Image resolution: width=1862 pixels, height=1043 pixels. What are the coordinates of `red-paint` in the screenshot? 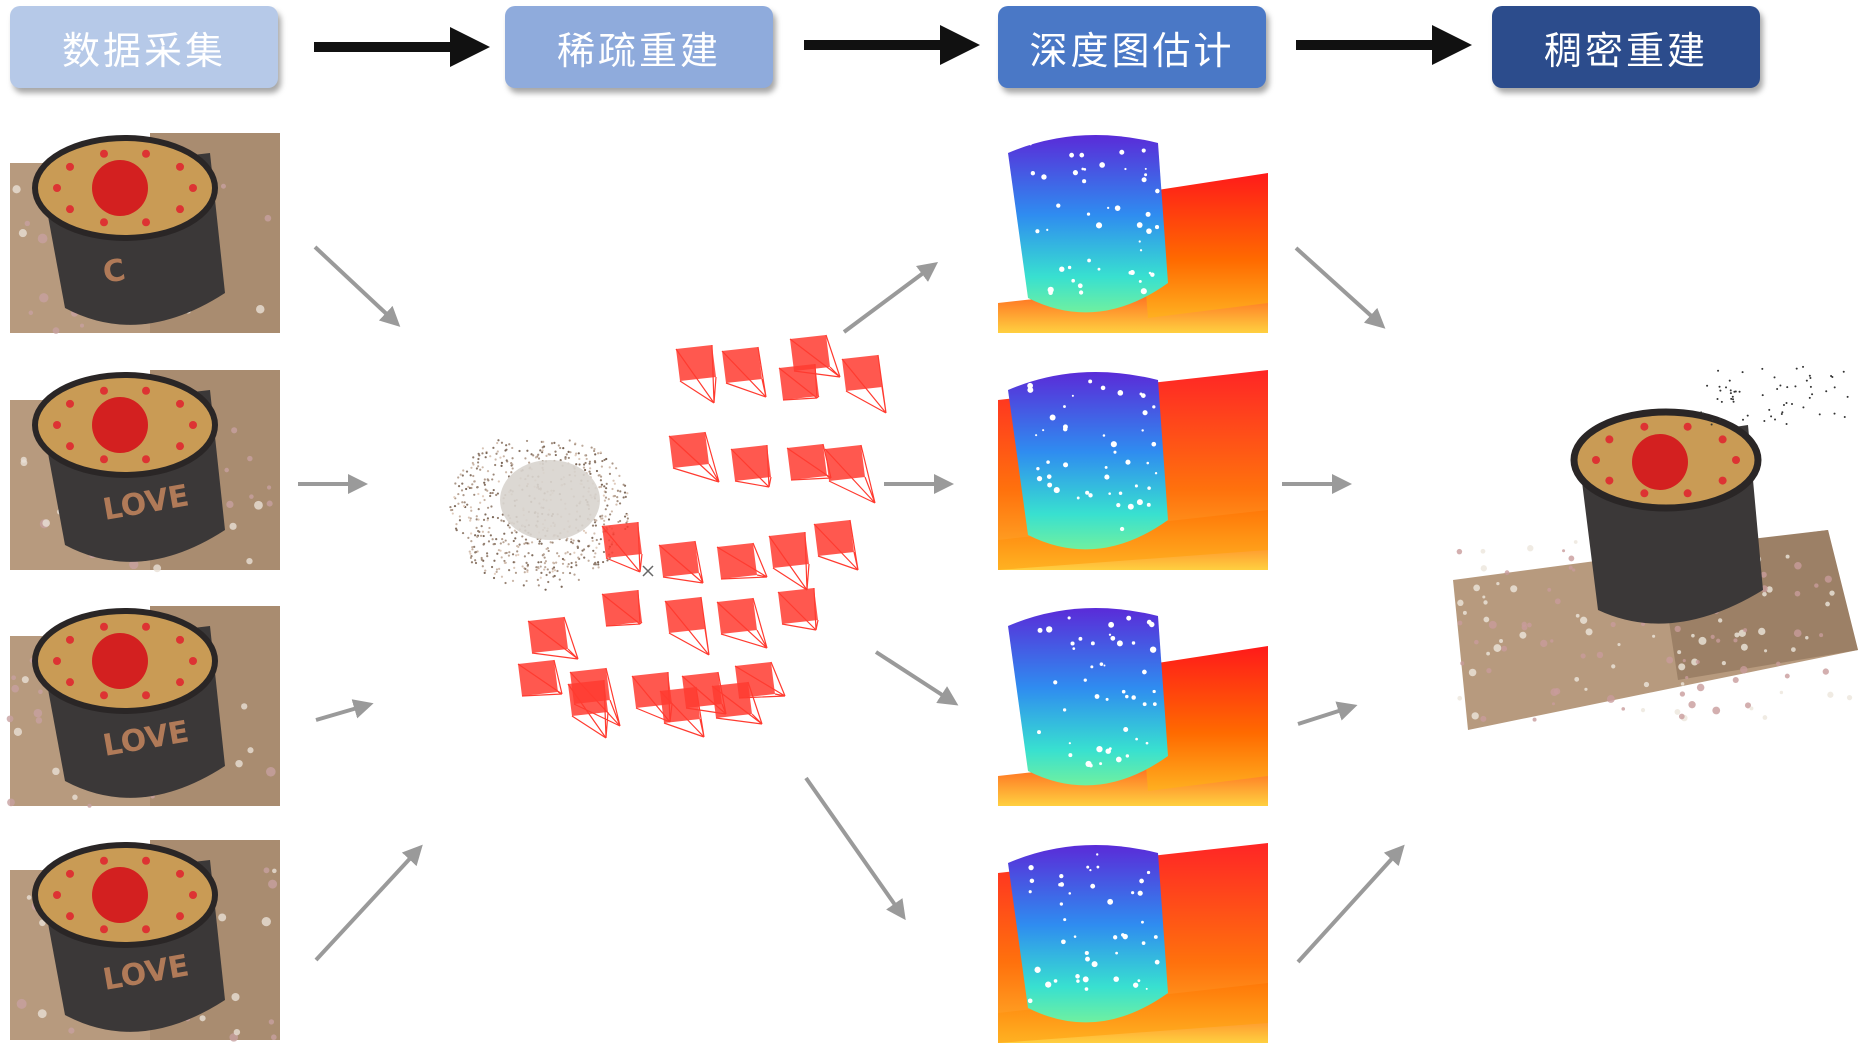 It's located at (120, 661).